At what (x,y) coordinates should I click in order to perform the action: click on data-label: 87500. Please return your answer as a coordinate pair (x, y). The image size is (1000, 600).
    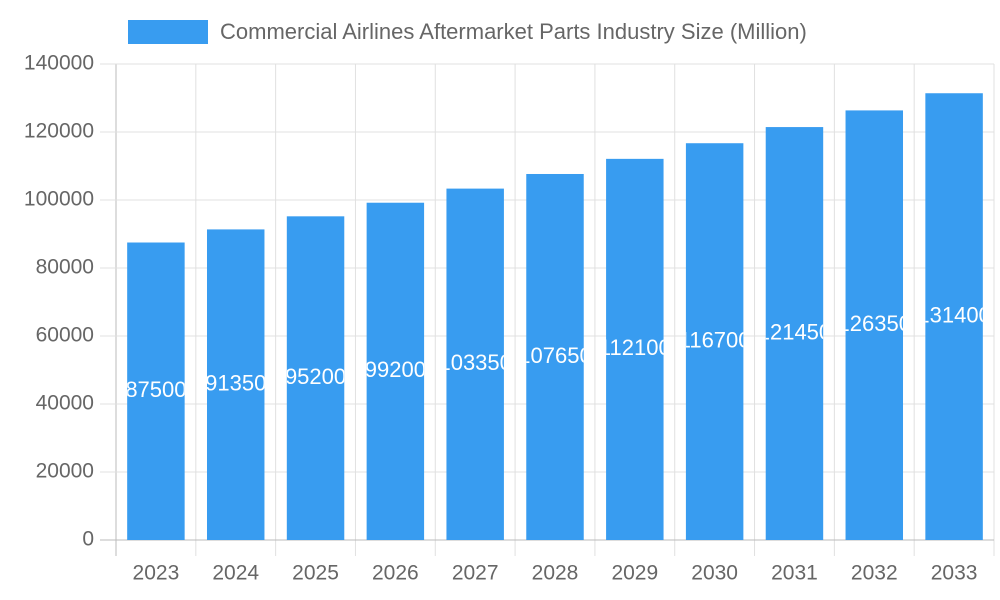
    Looking at the image, I should click on (155, 389).